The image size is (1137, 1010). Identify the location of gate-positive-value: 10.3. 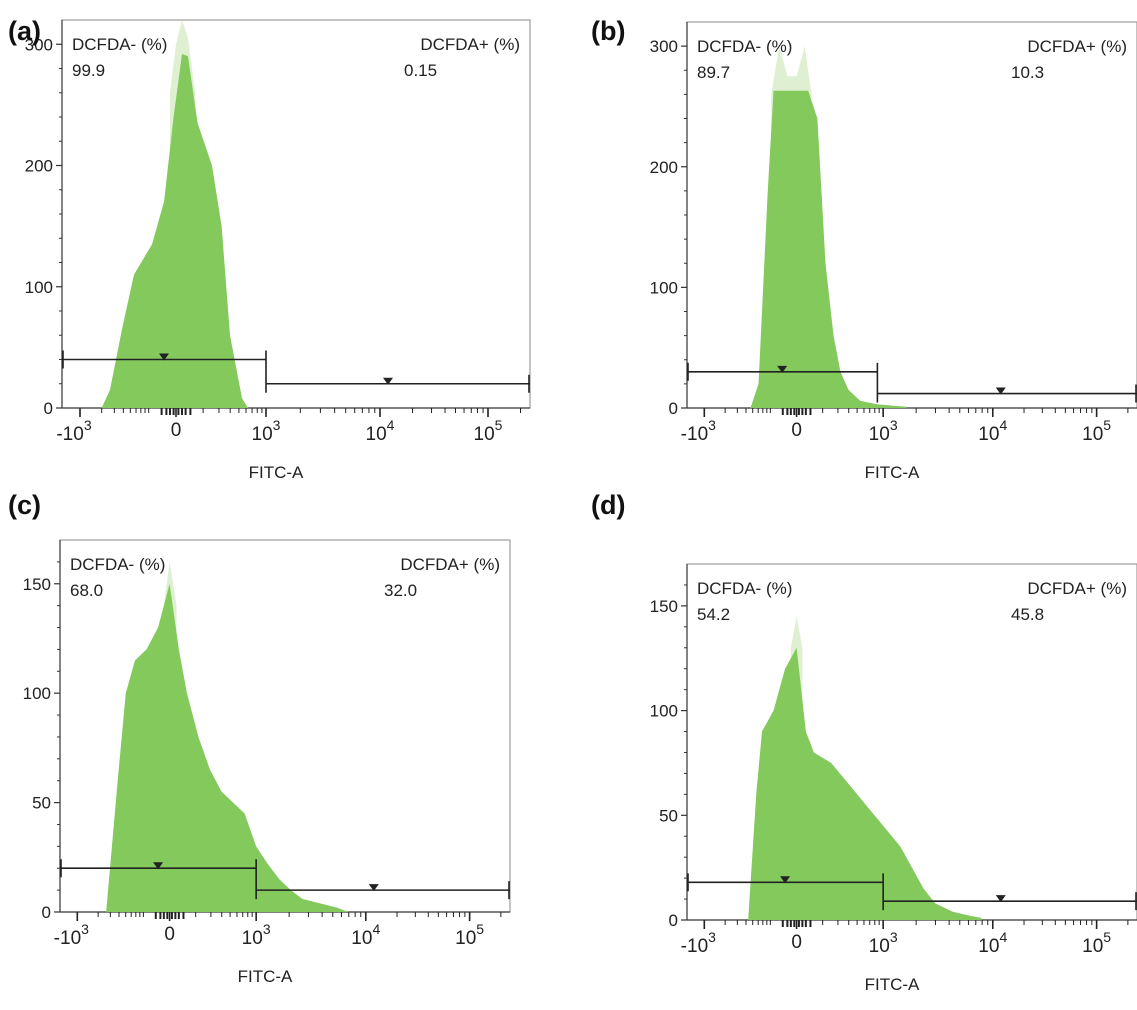
(1027, 72).